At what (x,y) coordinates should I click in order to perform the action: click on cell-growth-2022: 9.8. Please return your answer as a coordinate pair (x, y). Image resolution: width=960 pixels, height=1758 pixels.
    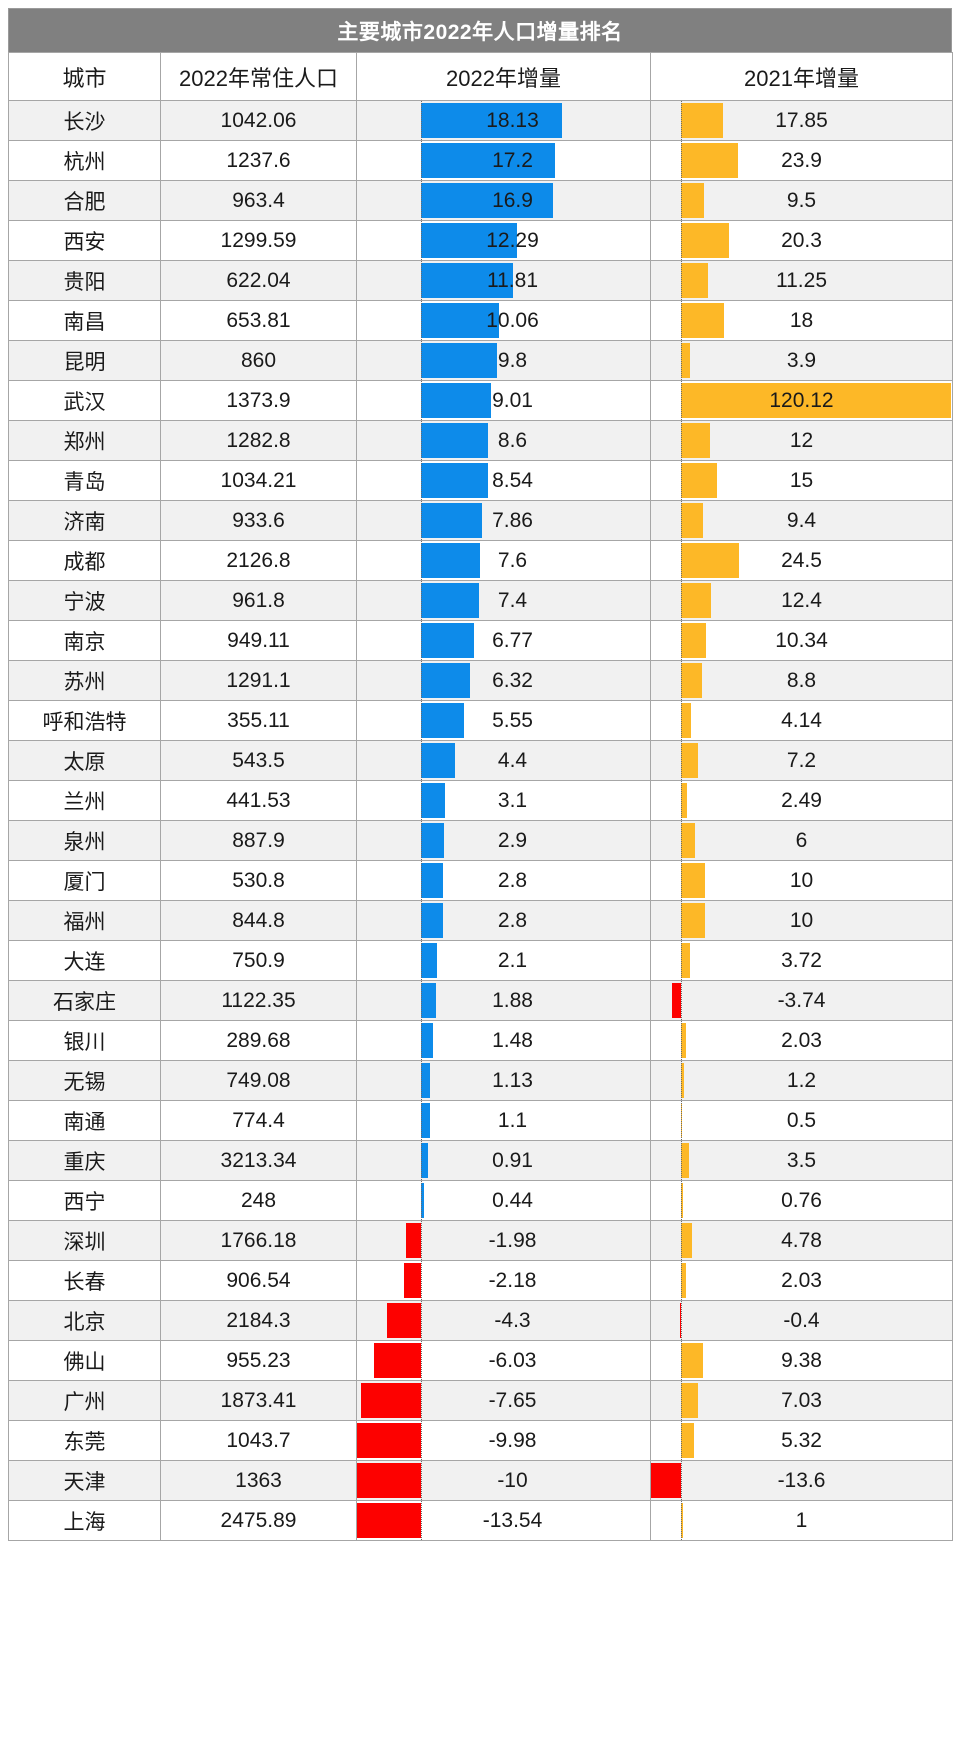
    Looking at the image, I should click on (503, 360).